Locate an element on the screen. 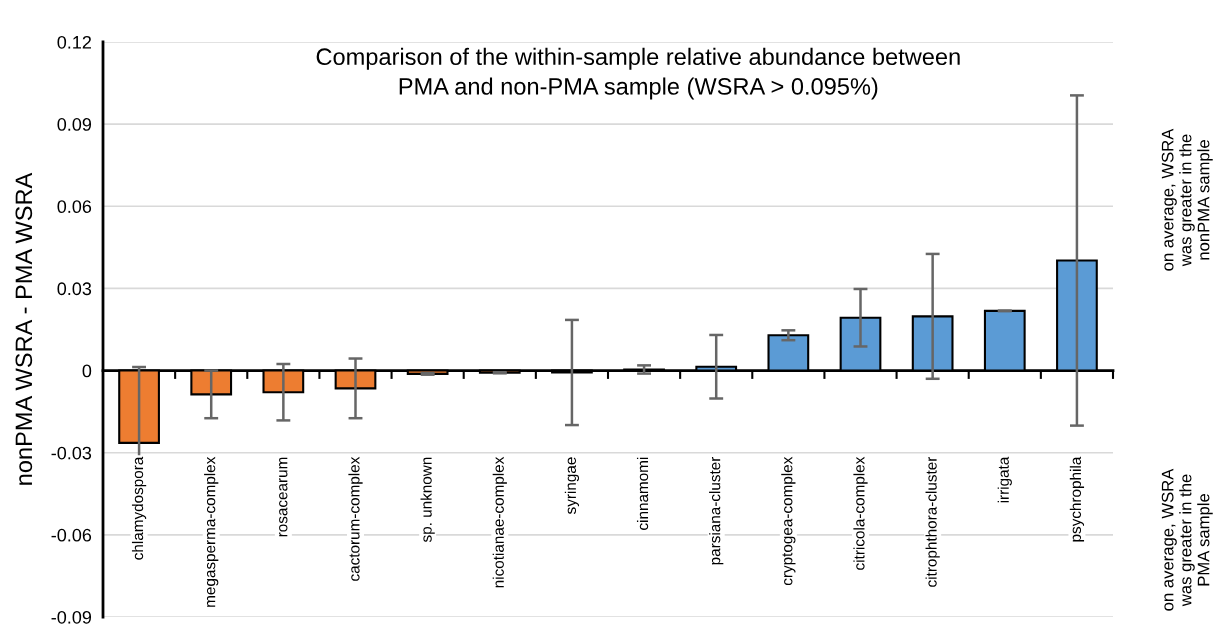 The height and width of the screenshot is (627, 1222). x-tick-label: chlamydospora is located at coordinates (139, 508).